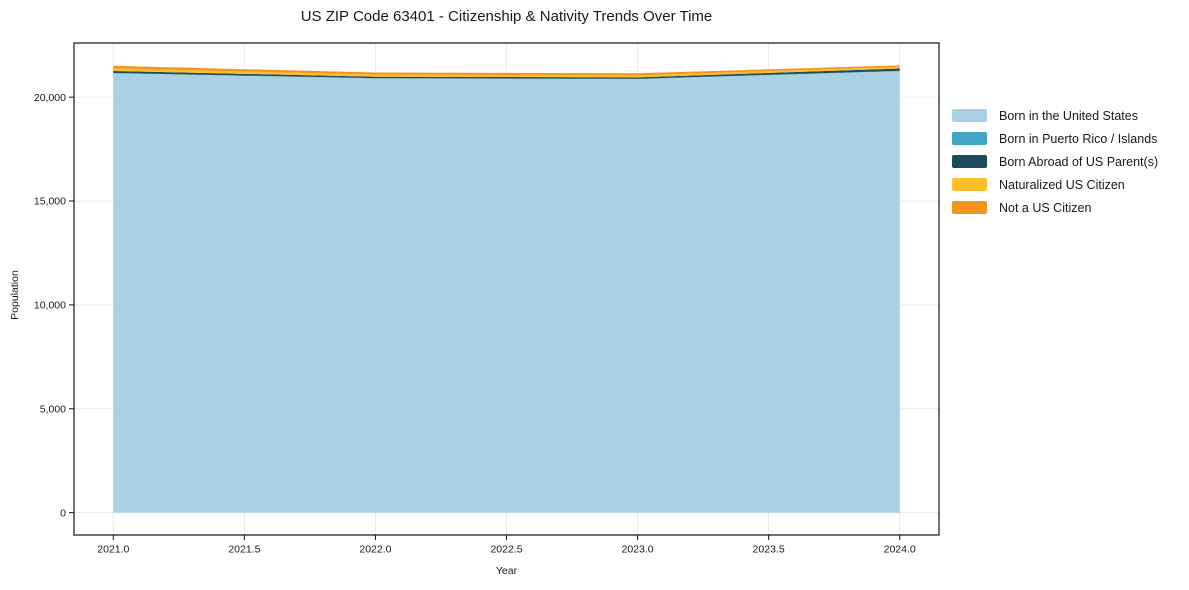 Image resolution: width=1189 pixels, height=590 pixels. I want to click on legend-label: Not a US Citizen, so click(1045, 207).